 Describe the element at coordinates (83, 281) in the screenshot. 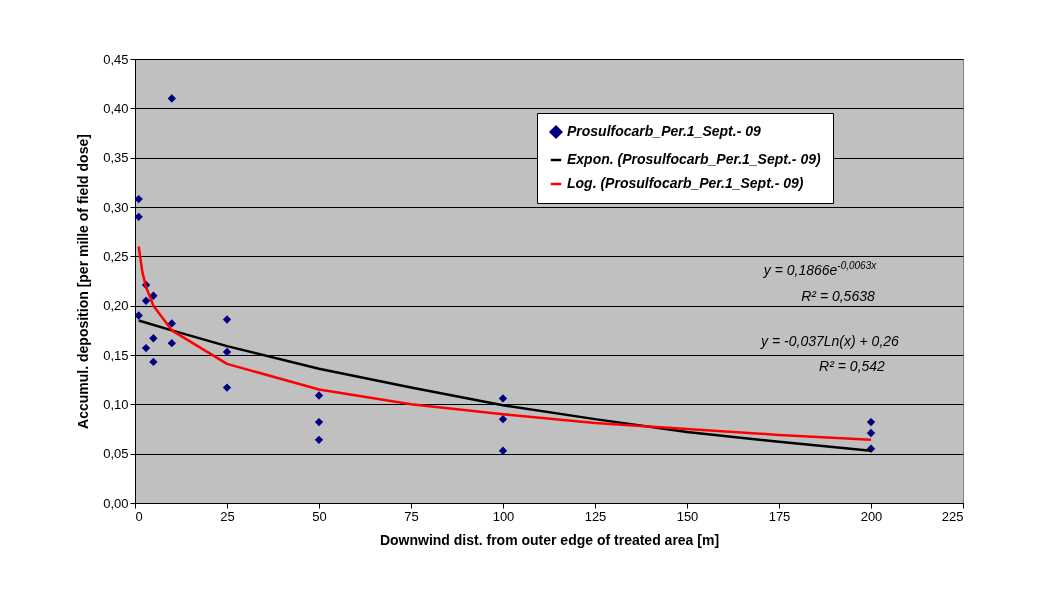

I see `y-axis-title: Accumul. deposition [per mille of field dose]` at that location.